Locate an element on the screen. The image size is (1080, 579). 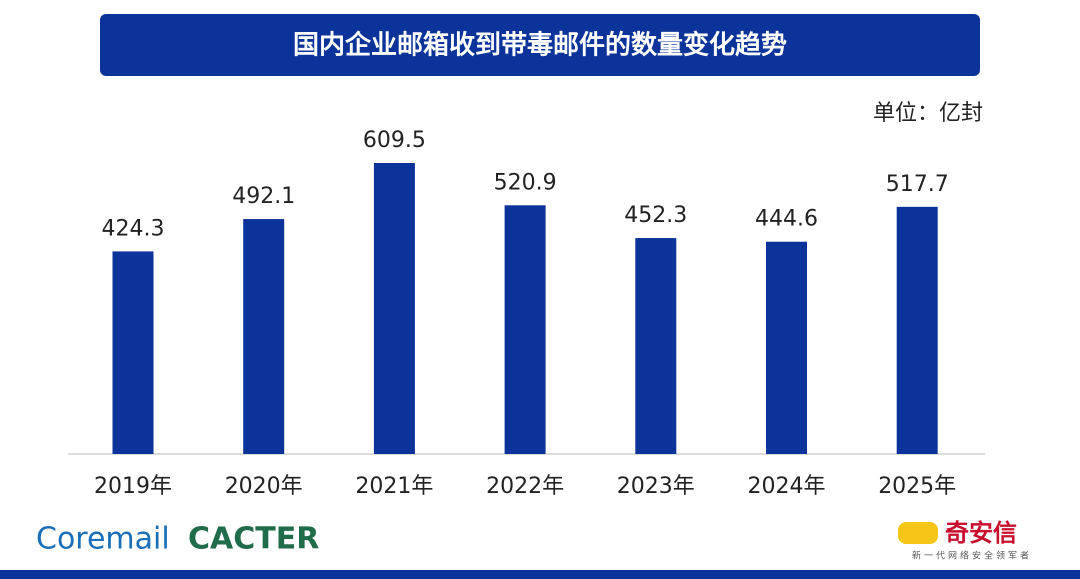
logo-mark is located at coordinates (918, 533).